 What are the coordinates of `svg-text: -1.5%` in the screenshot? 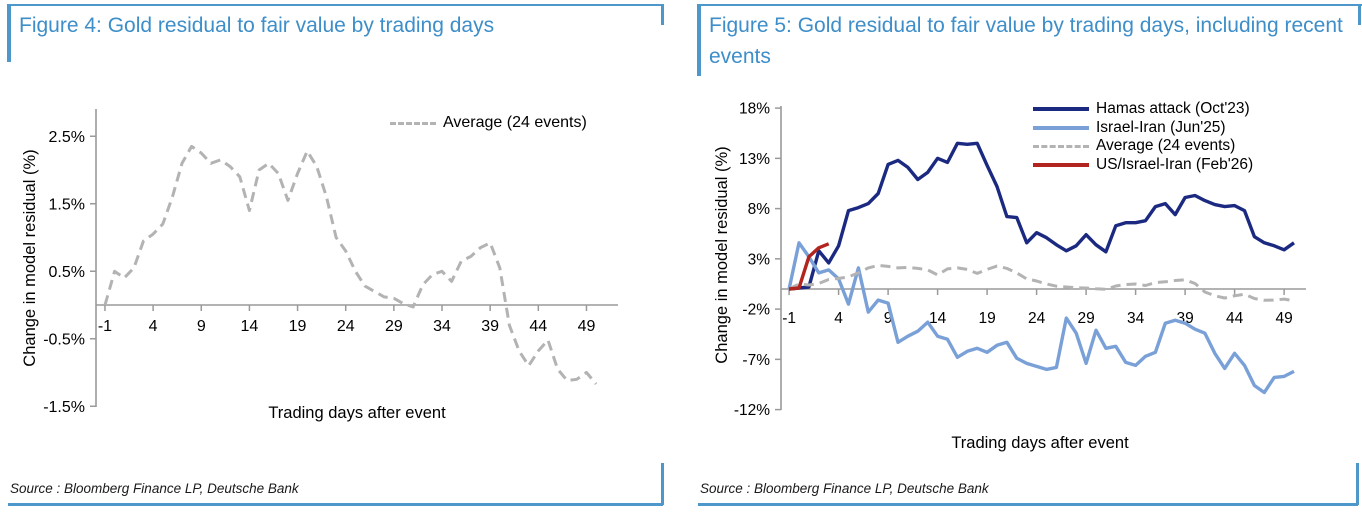 It's located at (64, 407).